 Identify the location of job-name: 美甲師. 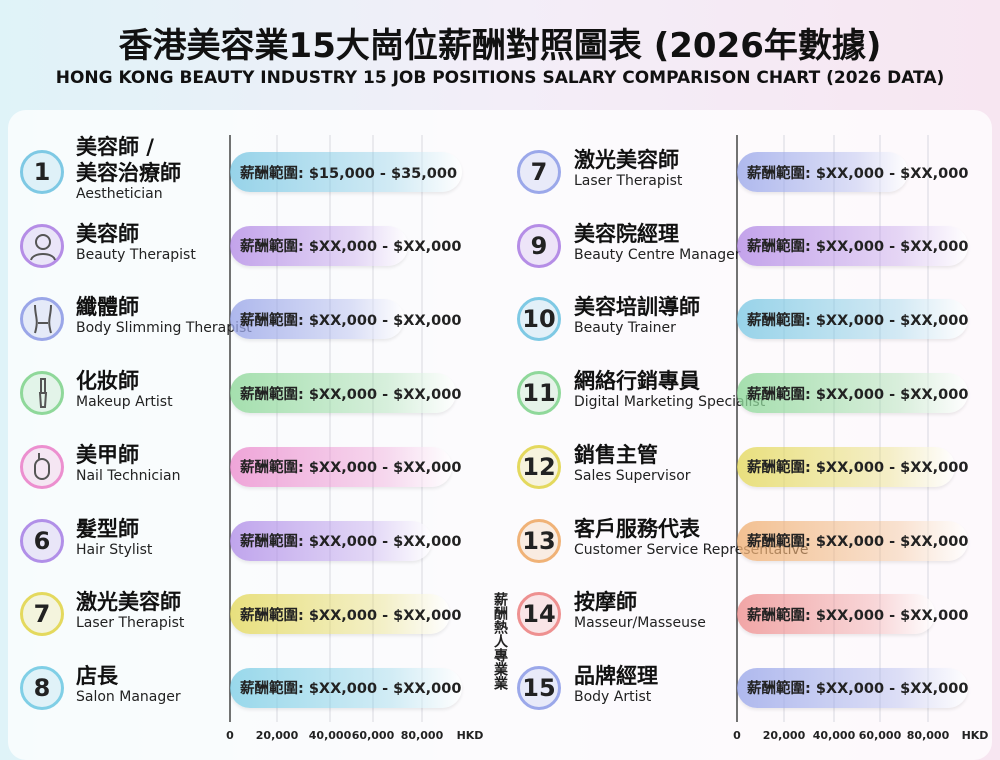
(107, 454).